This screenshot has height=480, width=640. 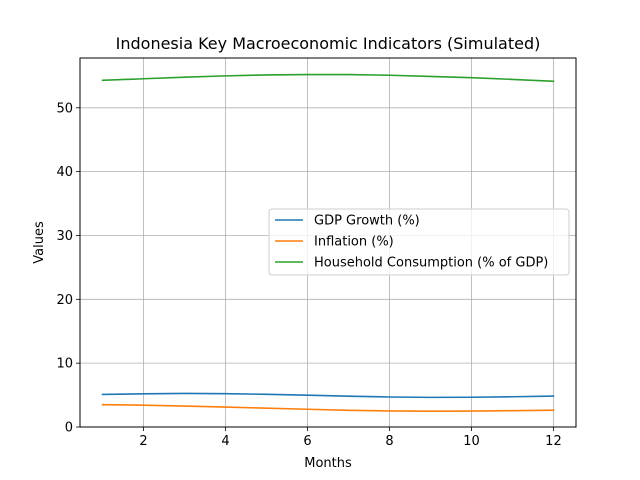 I want to click on x-axis-label: Months, so click(x=328, y=463).